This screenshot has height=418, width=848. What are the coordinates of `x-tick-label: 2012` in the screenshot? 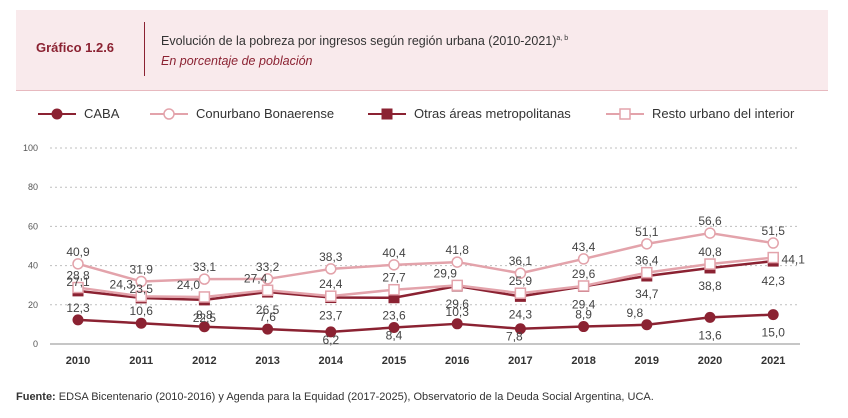 It's located at (204, 361).